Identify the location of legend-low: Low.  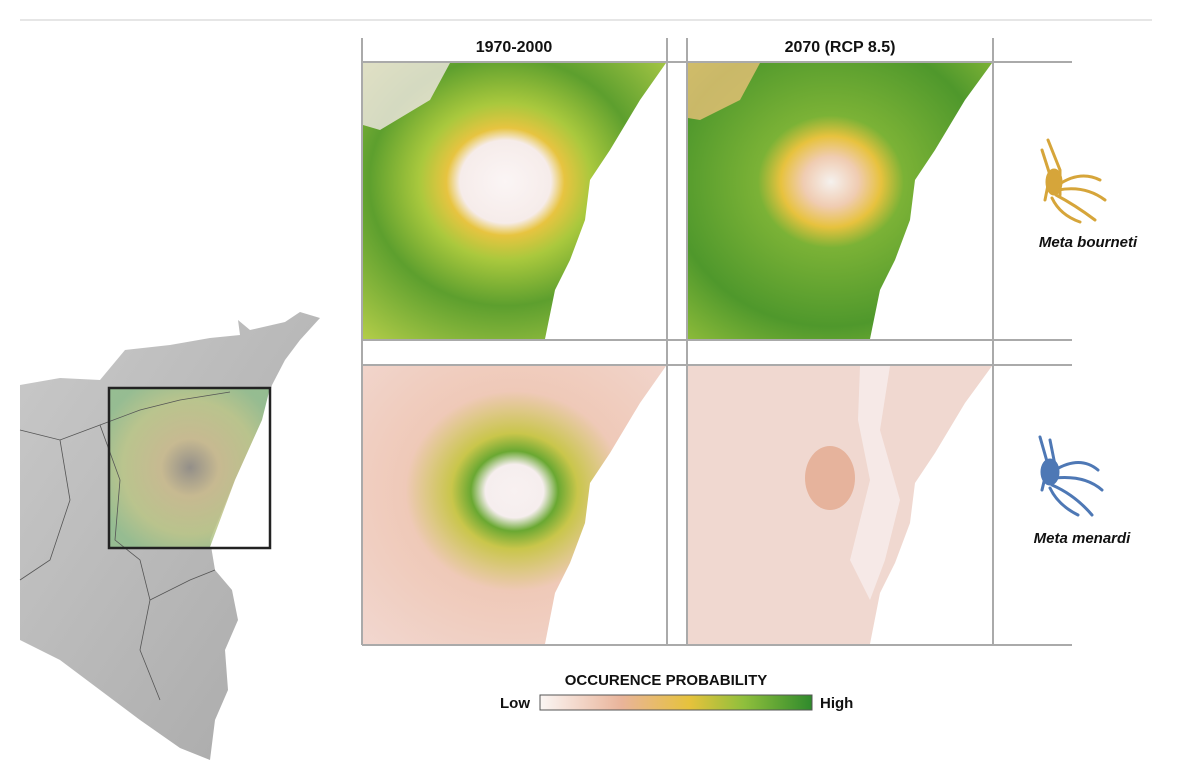
(515, 703).